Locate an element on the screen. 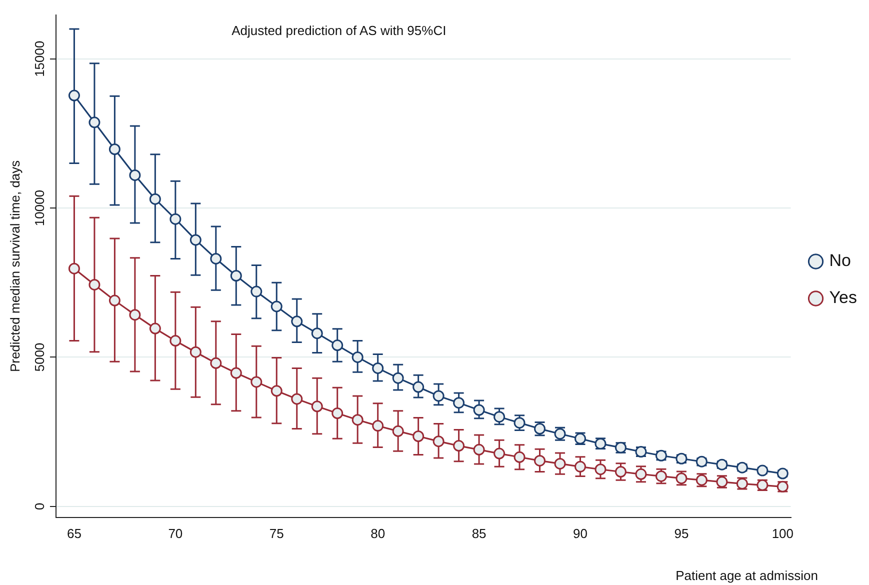  x-tick-label: 95 is located at coordinates (681, 533).